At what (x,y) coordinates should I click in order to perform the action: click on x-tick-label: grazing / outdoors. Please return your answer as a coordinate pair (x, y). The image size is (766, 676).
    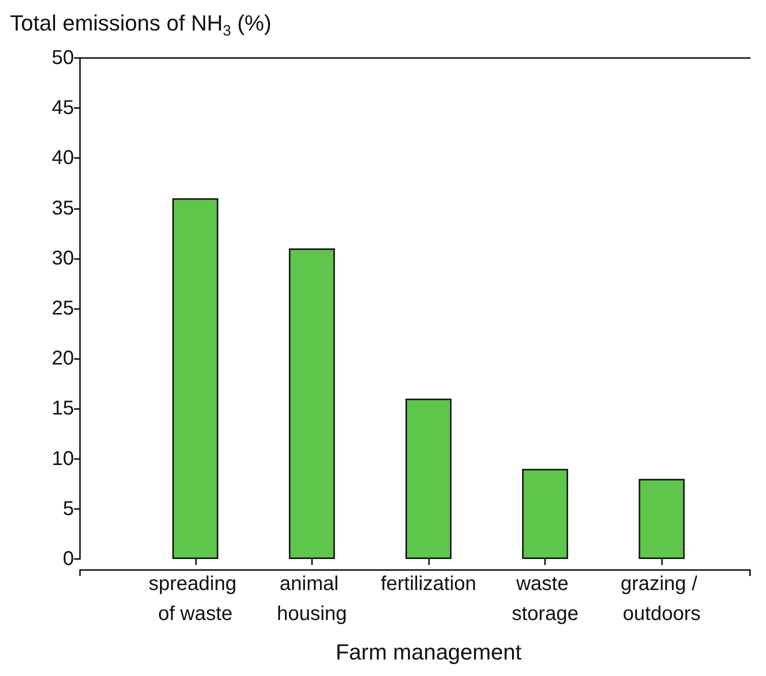
    Looking at the image, I should click on (661, 599).